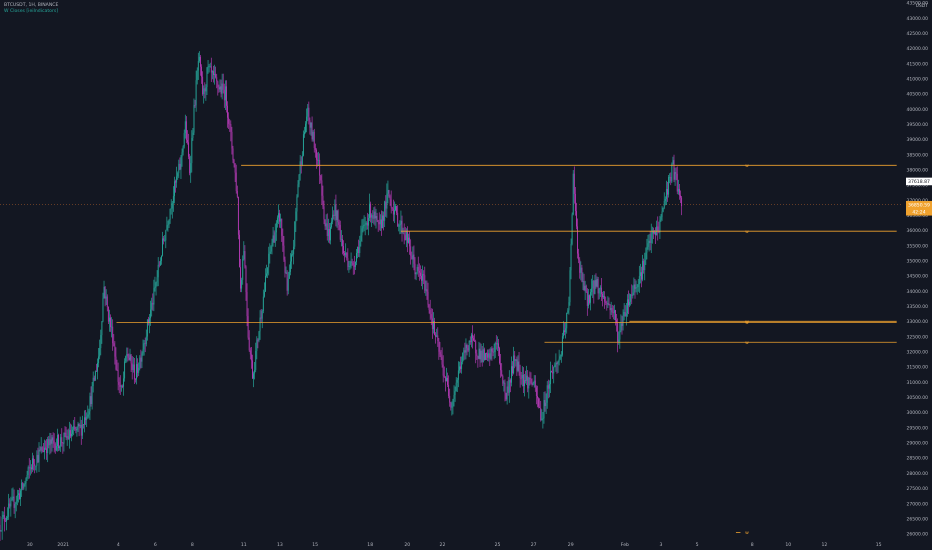 The image size is (932, 550). Describe the element at coordinates (155, 545) in the screenshot. I see `x-tick-label: 6` at that location.